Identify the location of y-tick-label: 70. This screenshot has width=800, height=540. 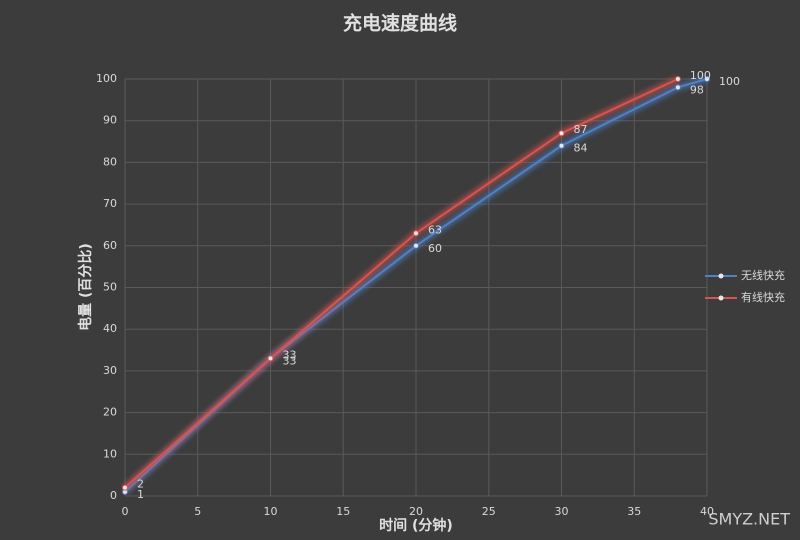
(110, 203).